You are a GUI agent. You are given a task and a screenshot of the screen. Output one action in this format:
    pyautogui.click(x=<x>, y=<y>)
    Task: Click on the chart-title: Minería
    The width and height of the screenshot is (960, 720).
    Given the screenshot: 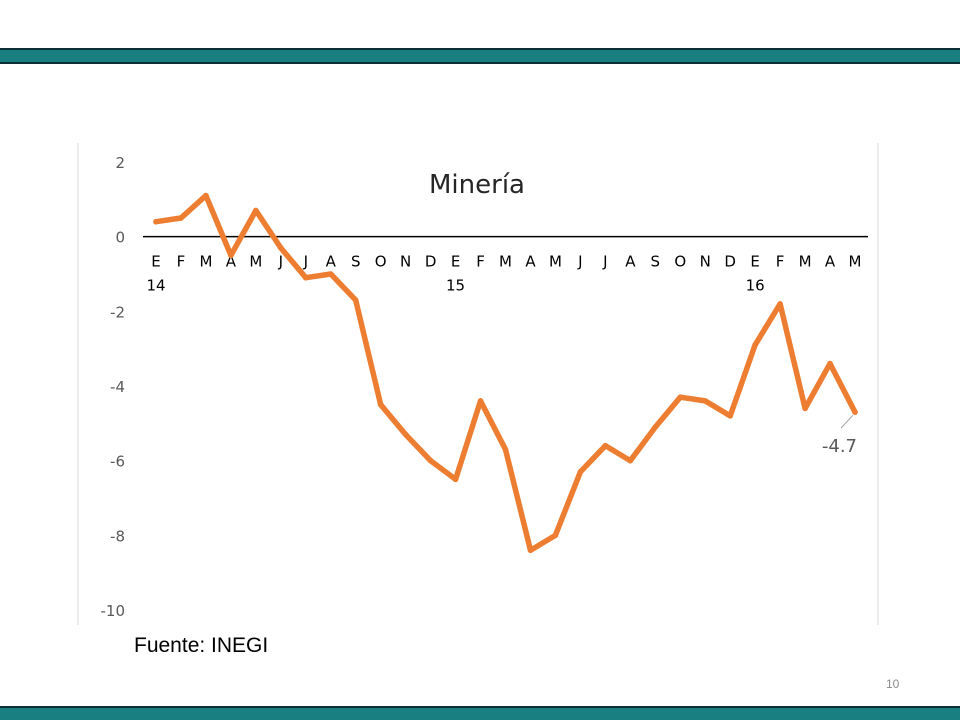 What is the action you would take?
    pyautogui.click(x=477, y=185)
    